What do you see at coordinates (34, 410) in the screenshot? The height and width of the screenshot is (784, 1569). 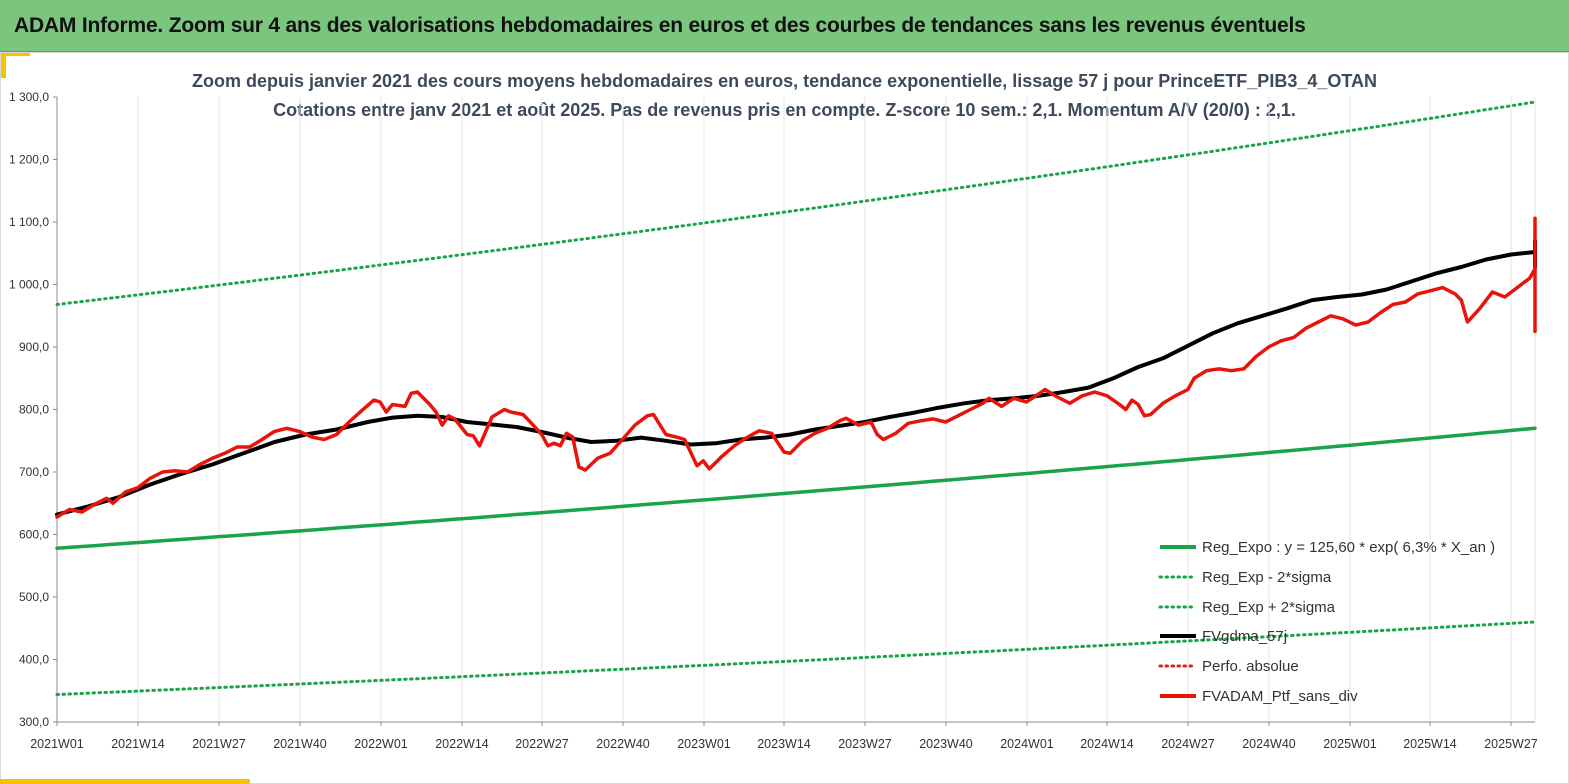 I see `y-tick-label: 800,0` at bounding box center [34, 410].